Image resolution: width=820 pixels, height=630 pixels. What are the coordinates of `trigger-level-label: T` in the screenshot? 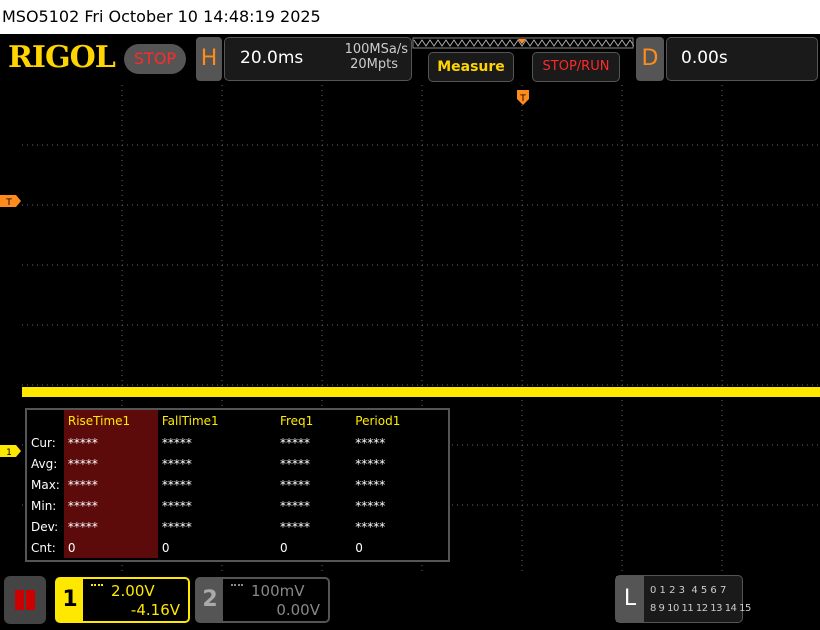 It's located at (8, 203).